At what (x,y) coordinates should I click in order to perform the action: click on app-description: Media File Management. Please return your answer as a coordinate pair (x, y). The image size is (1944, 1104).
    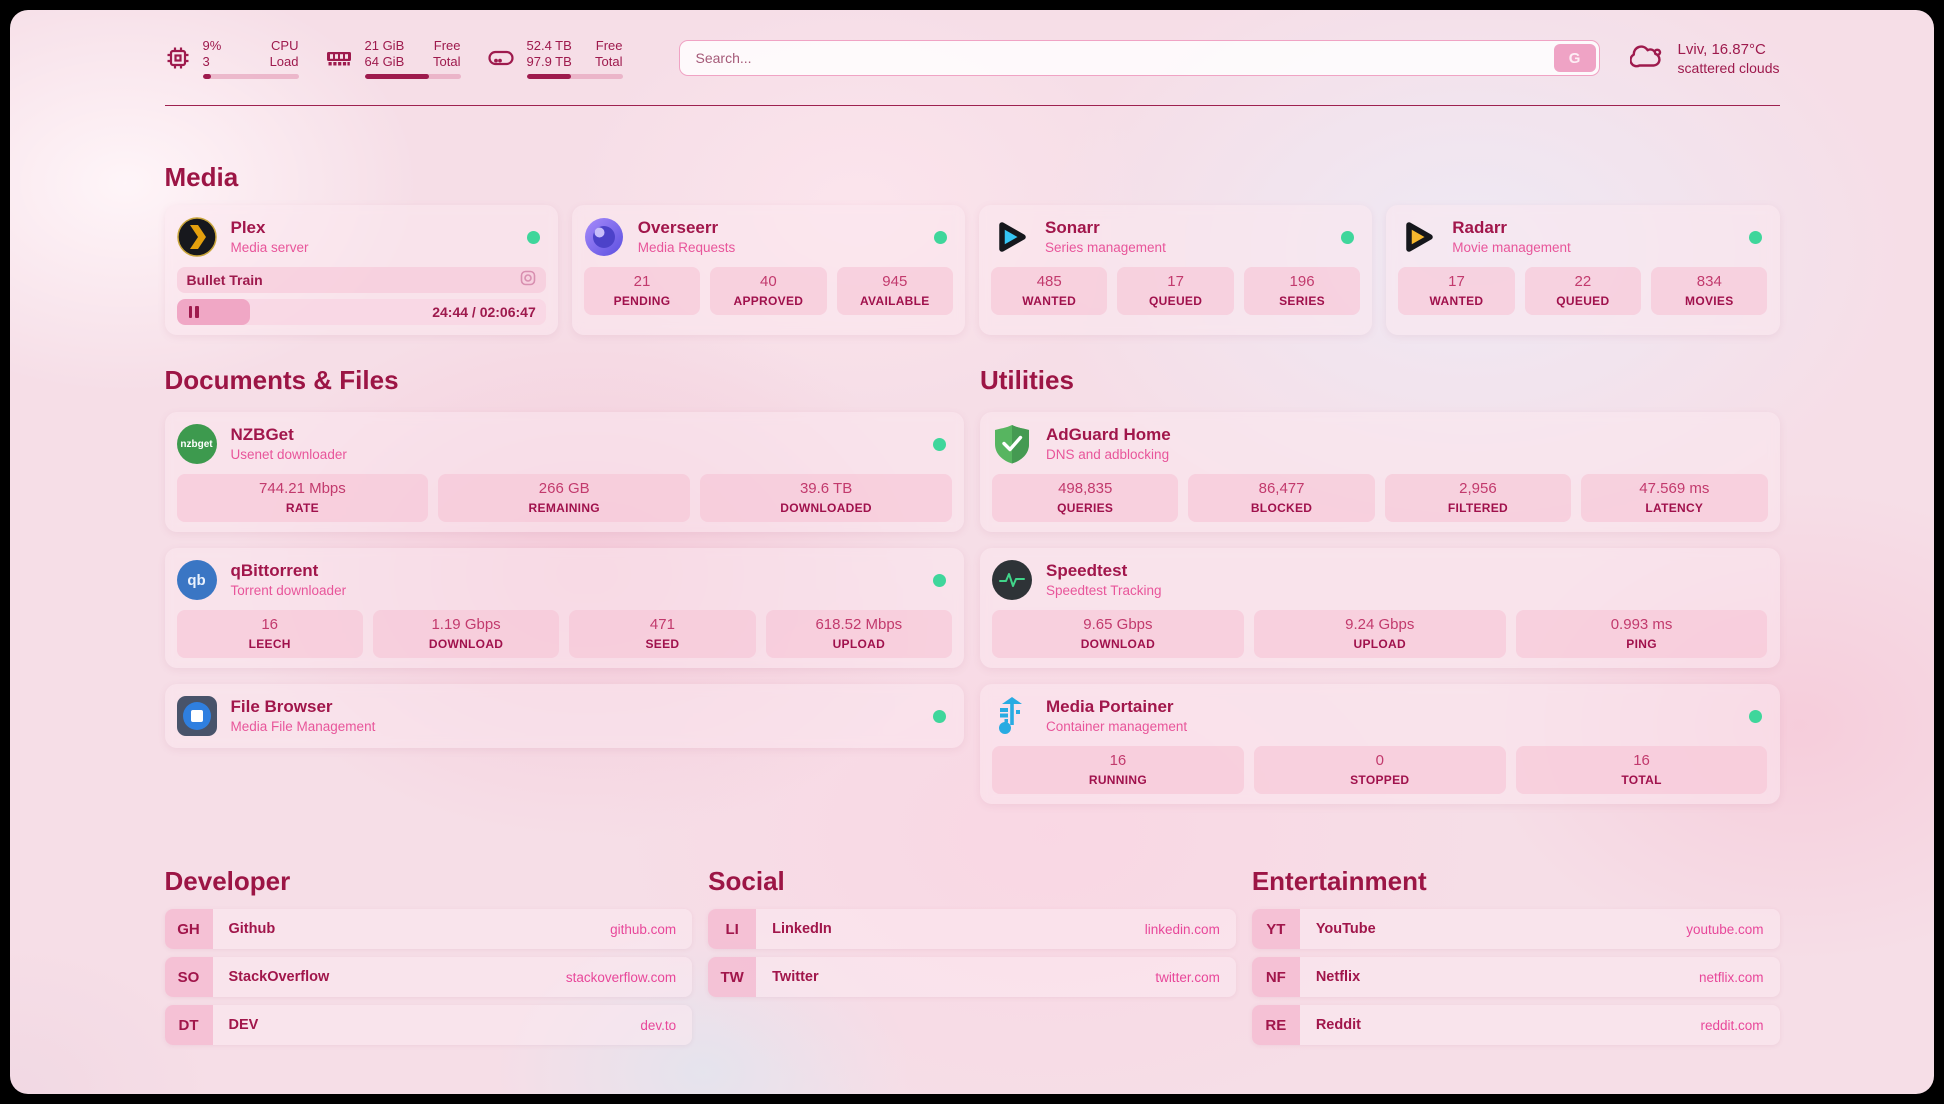
    Looking at the image, I should click on (303, 726).